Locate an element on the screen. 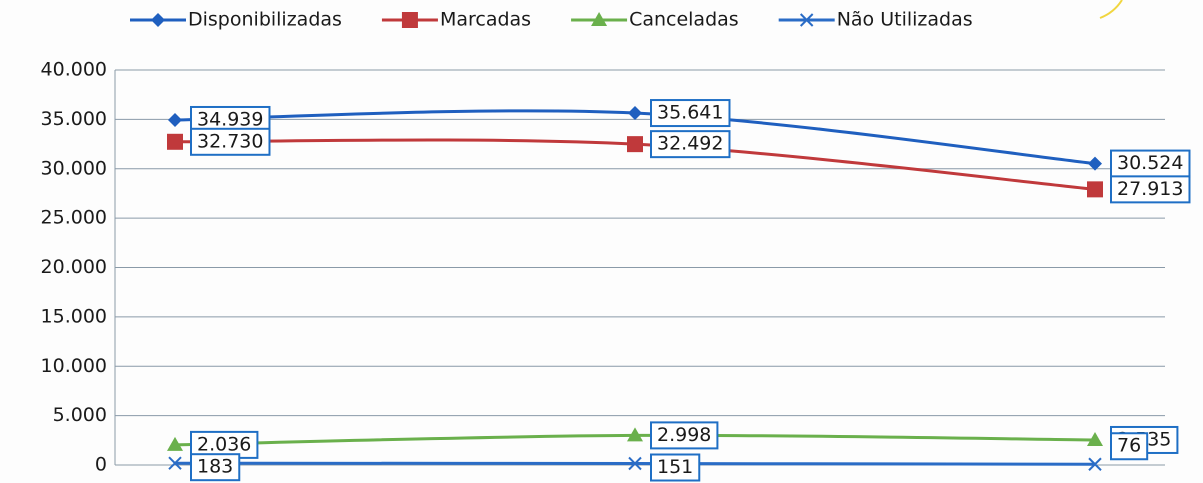  legend-label: Disponibilizadas is located at coordinates (265, 20).